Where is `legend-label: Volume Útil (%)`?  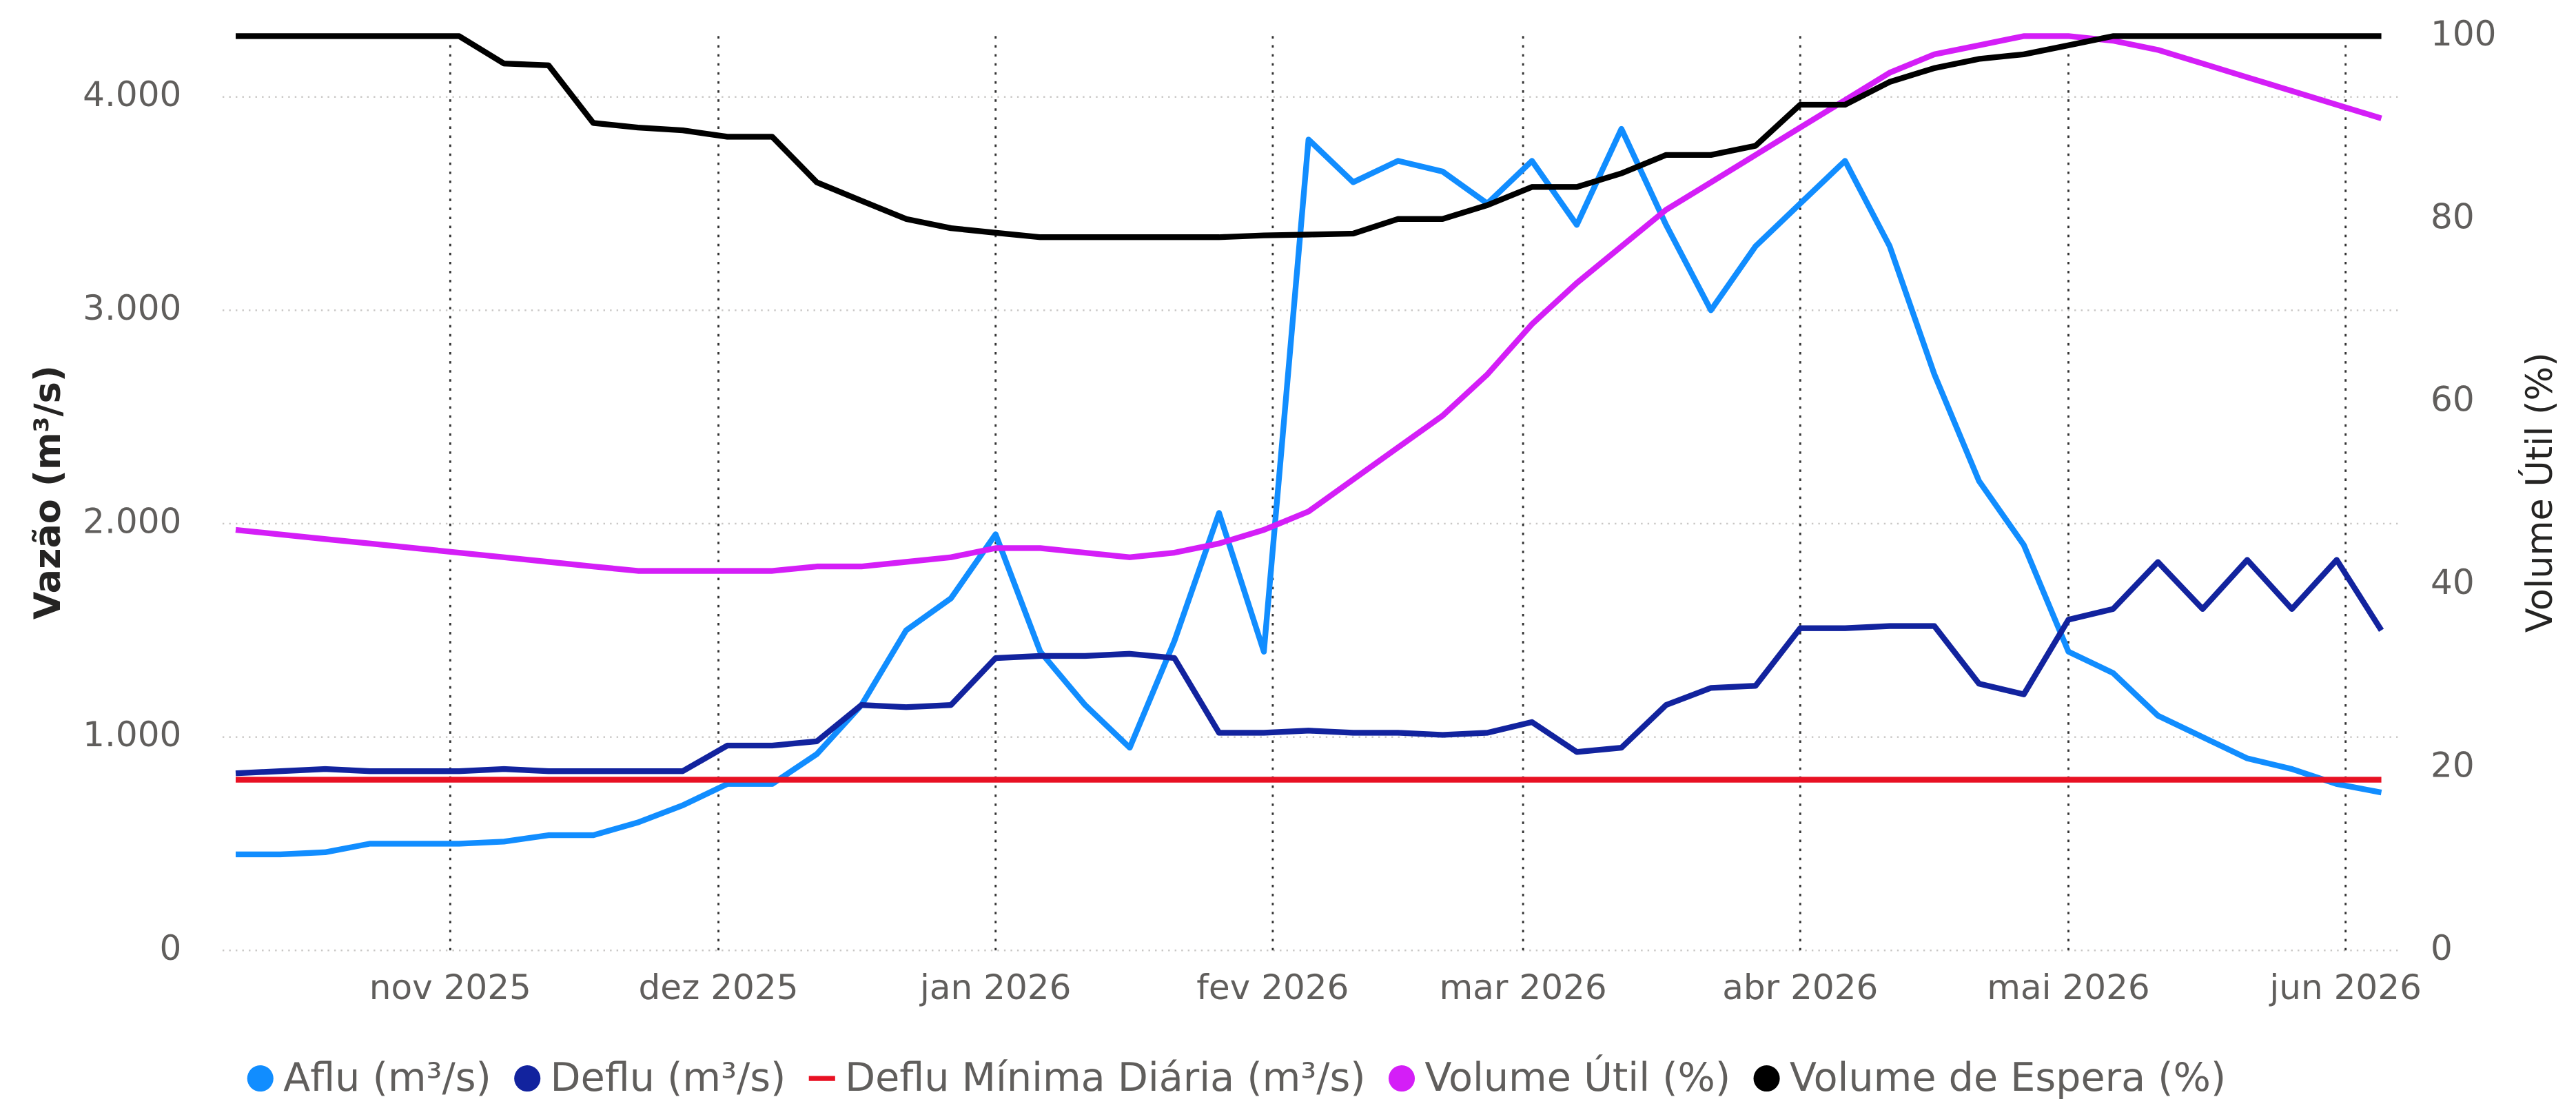
legend-label: Volume Útil (%) is located at coordinates (1577, 1077).